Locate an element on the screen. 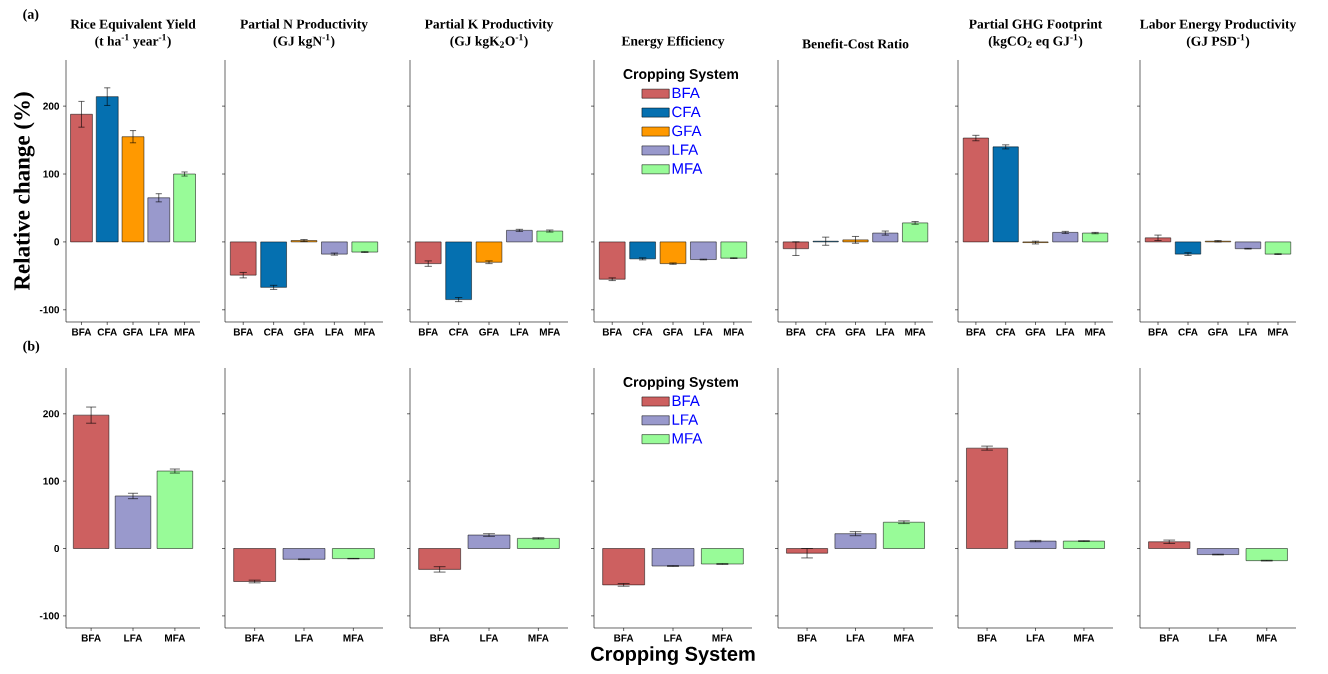 The width and height of the screenshot is (1328, 674). chart-subtitle: (GJ kgK$_{2}$O$^{-1}$) is located at coordinates (489, 41).